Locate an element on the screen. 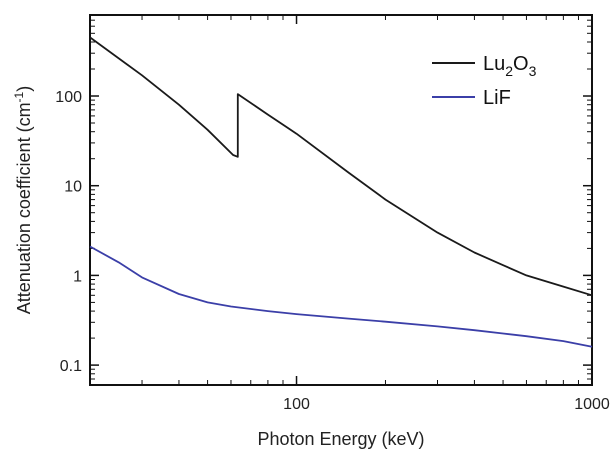 This screenshot has height=455, width=611. y-tick-label: 100 is located at coordinates (68, 97).